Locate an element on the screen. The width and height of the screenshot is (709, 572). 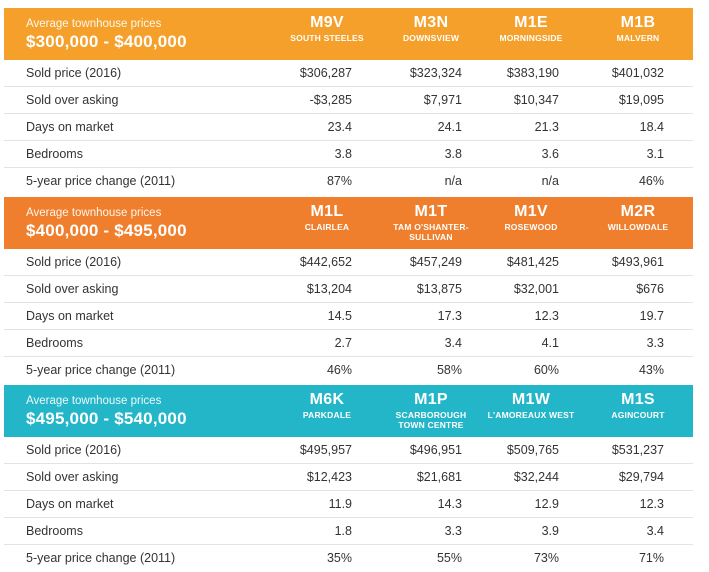
table-cell: 11.9 is located at coordinates (340, 504).